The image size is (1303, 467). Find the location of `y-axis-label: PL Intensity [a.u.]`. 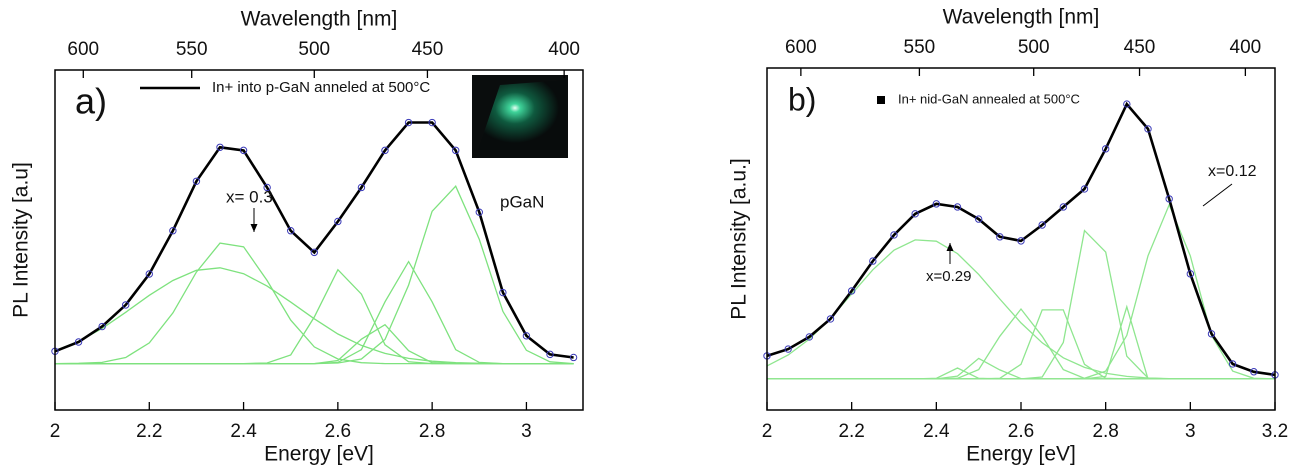

y-axis-label: PL Intensity [a.u.] is located at coordinates (739, 238).